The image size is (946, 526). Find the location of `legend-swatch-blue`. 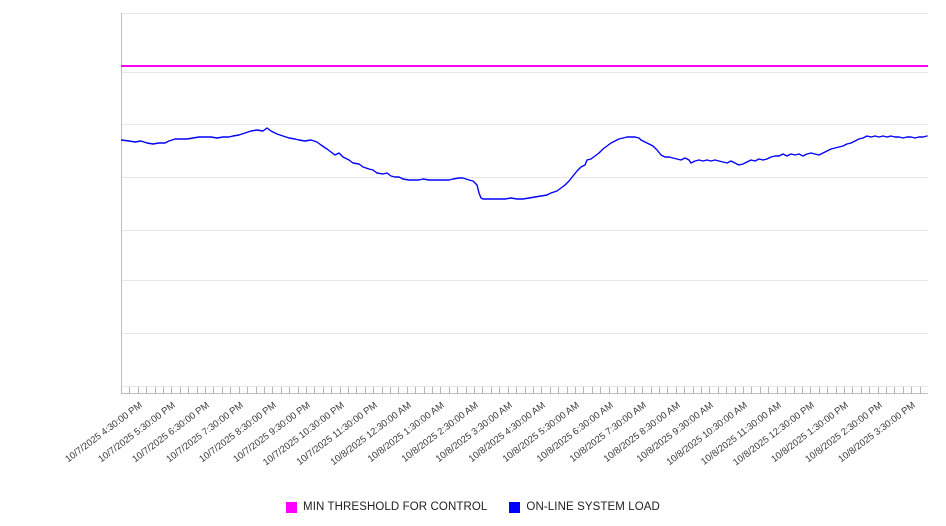

legend-swatch-blue is located at coordinates (515, 507).